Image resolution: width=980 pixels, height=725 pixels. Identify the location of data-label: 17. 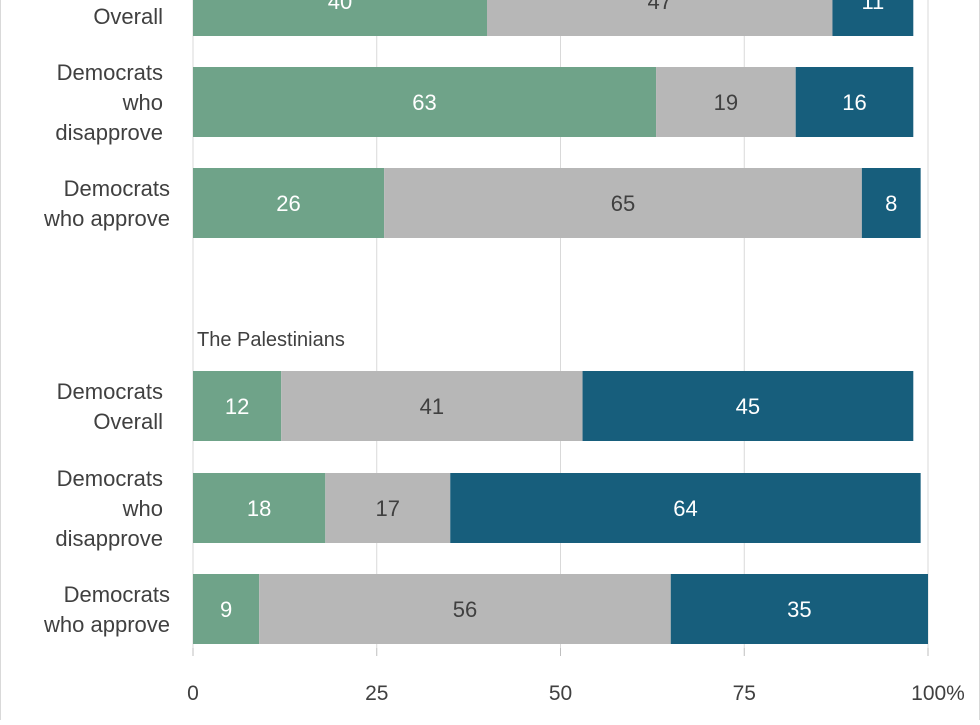
(388, 508).